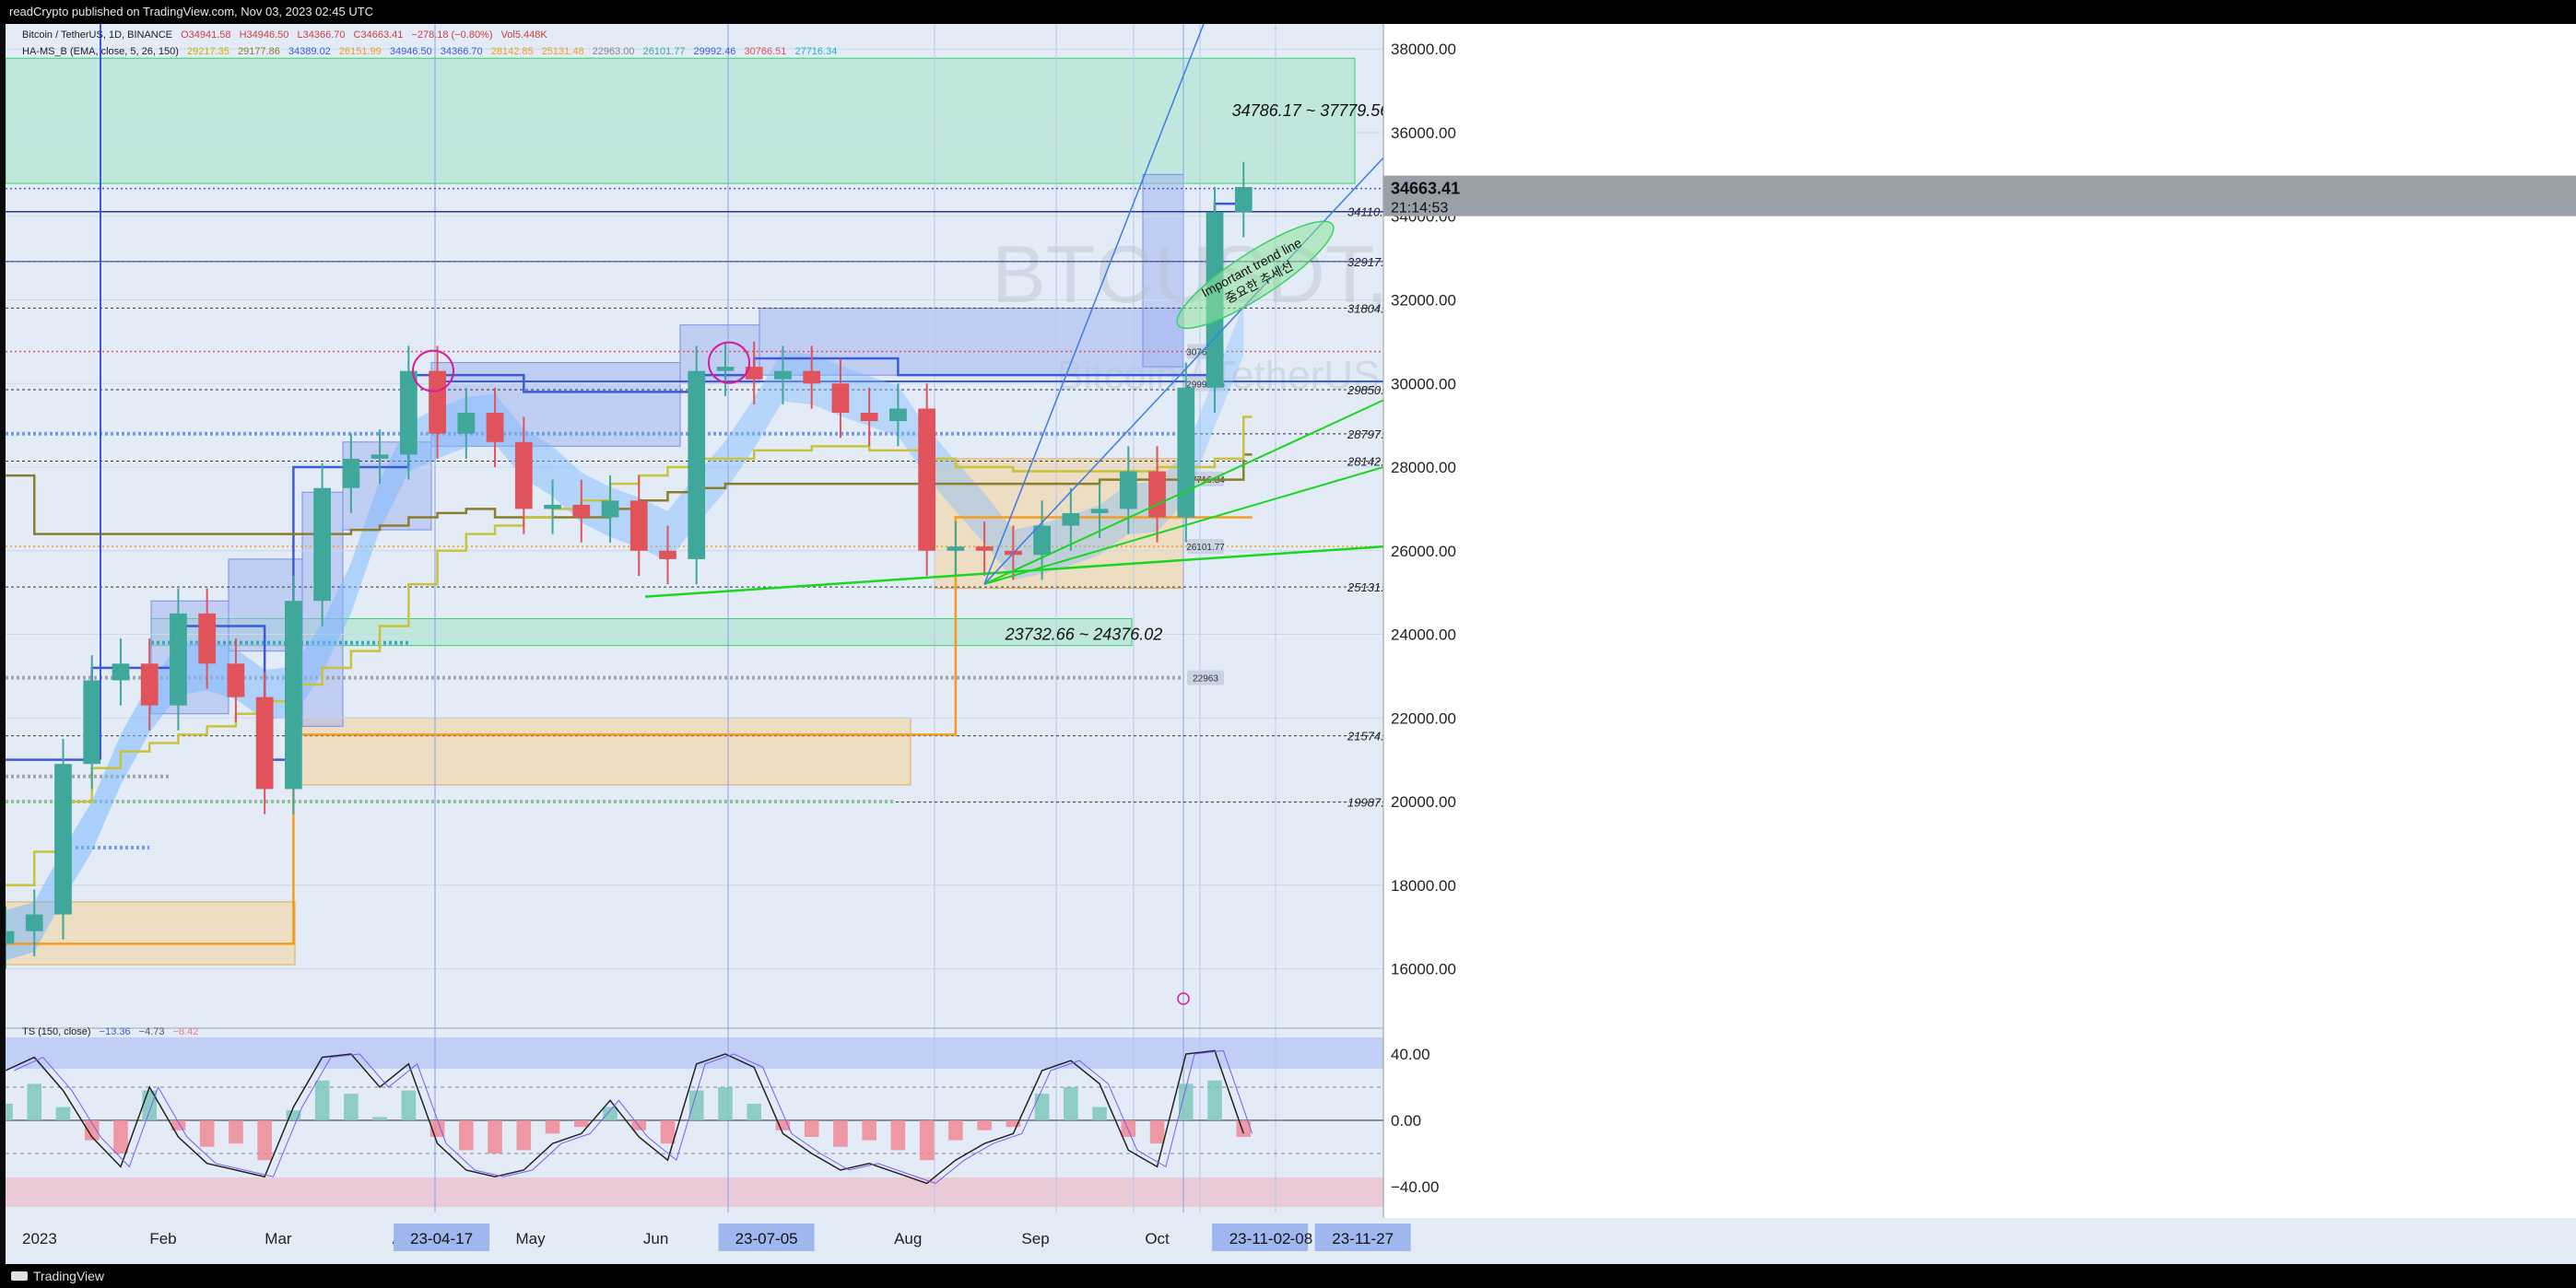  What do you see at coordinates (729, 363) in the screenshot?
I see `highlight-circle` at bounding box center [729, 363].